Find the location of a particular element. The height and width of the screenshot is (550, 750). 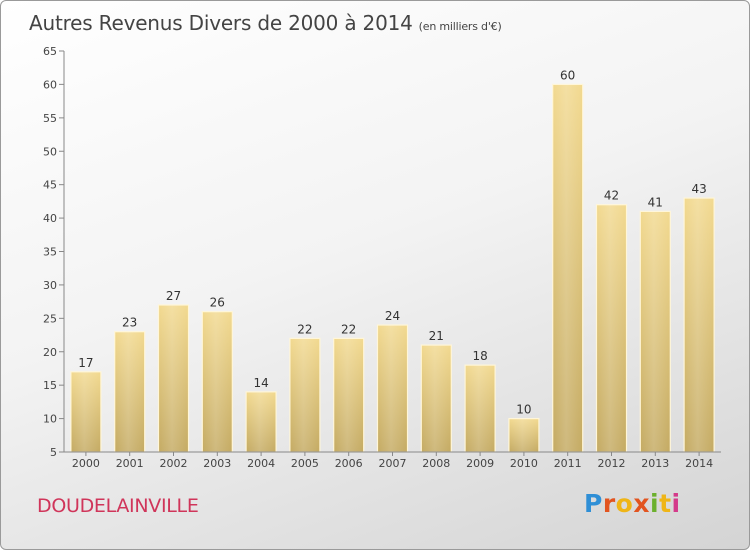

y-tick-label: 25 is located at coordinates (50, 318).